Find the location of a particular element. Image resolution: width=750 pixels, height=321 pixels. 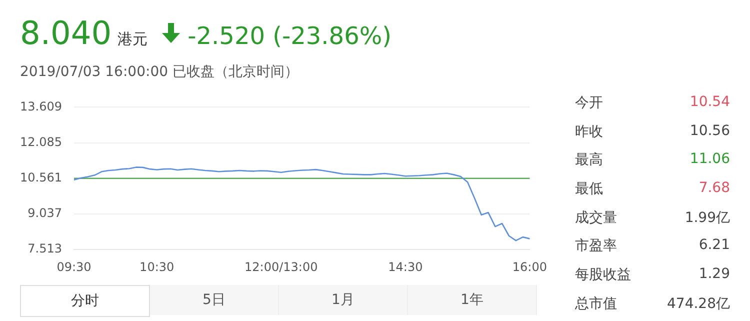

category-label: 每股收益 is located at coordinates (603, 276).